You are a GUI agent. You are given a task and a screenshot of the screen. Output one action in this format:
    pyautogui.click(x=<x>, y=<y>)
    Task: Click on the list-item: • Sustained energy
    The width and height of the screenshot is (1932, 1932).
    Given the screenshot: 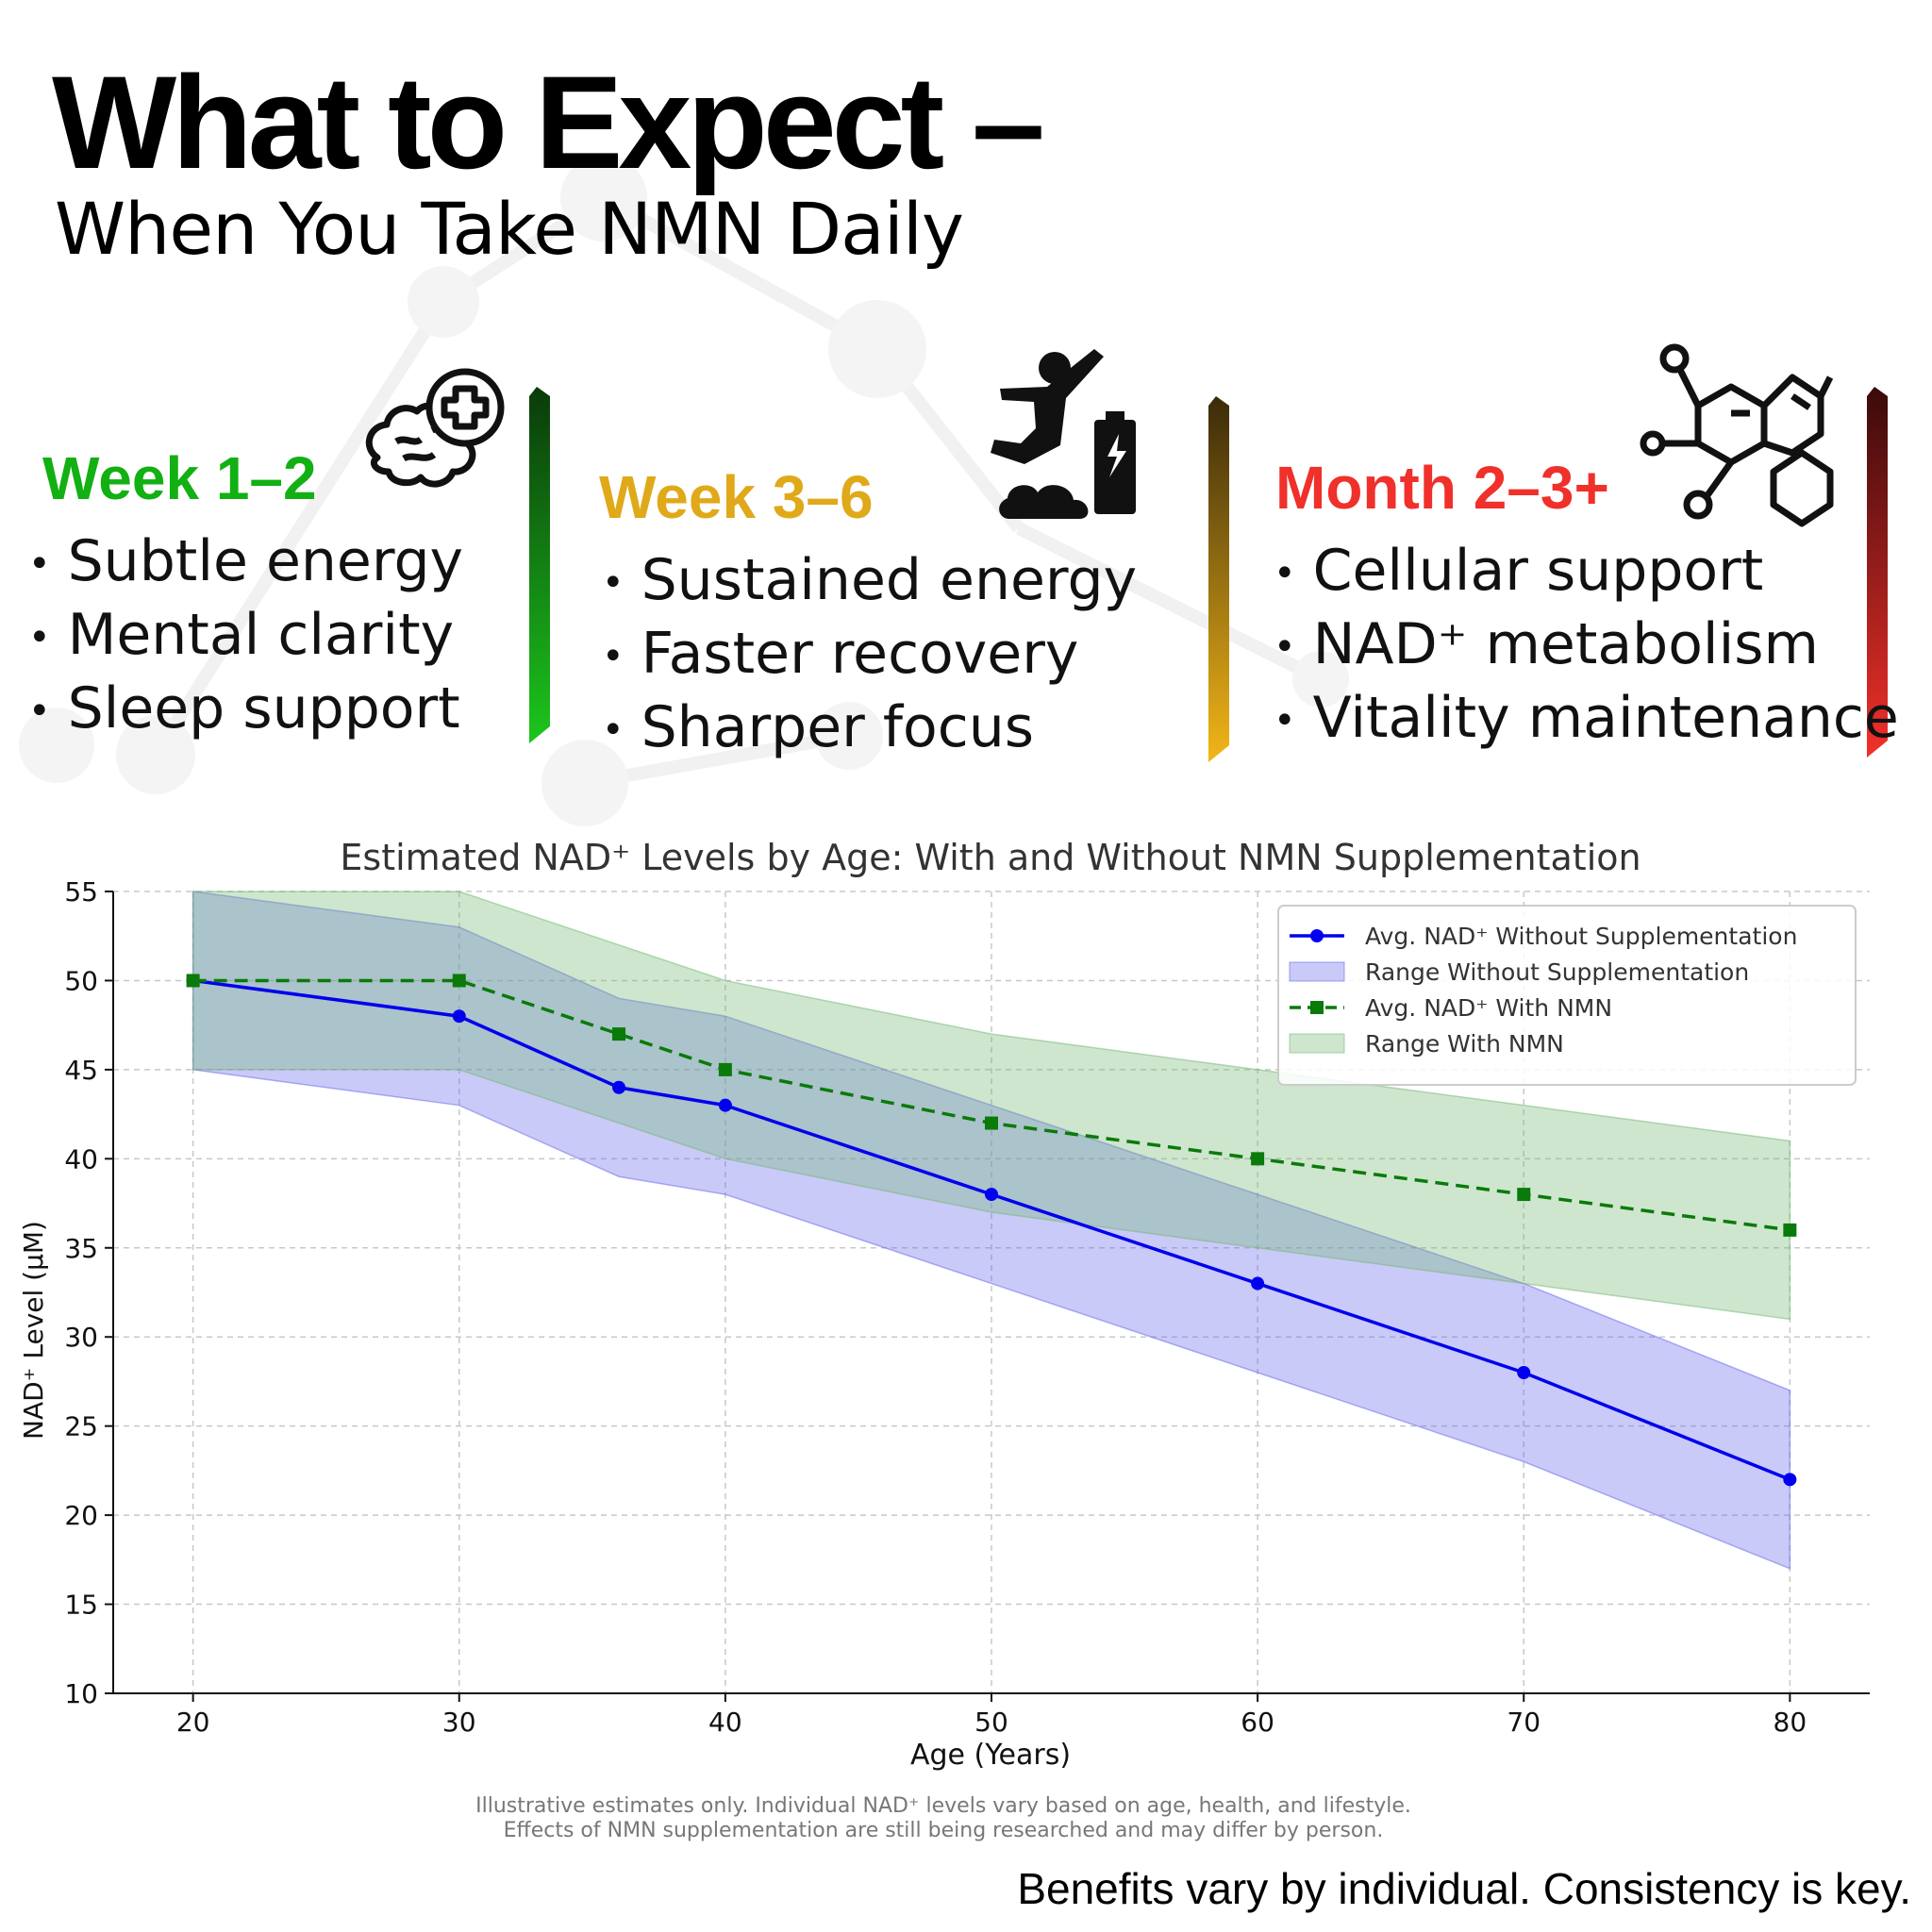 What is the action you would take?
    pyautogui.click(x=870, y=580)
    